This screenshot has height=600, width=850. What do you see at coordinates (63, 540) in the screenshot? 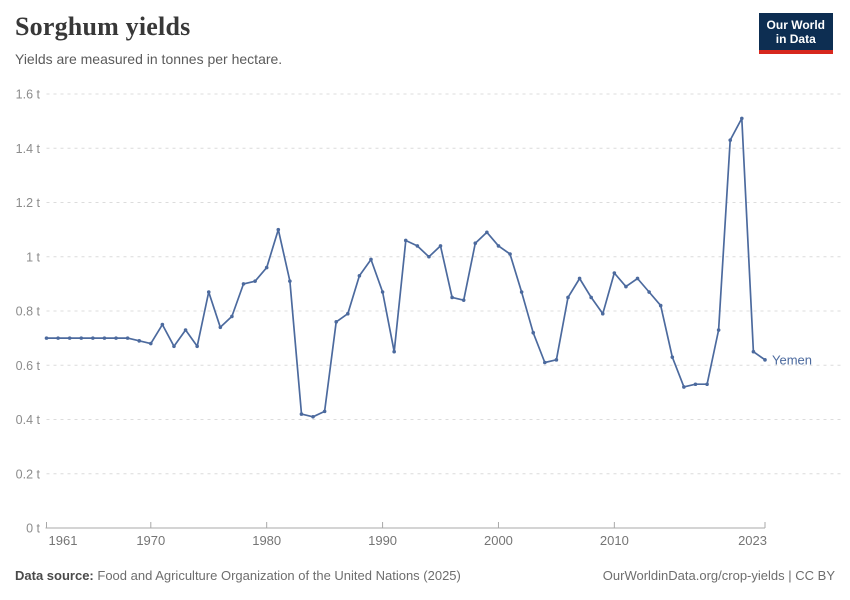
I see `x-tick-label: 1961` at bounding box center [63, 540].